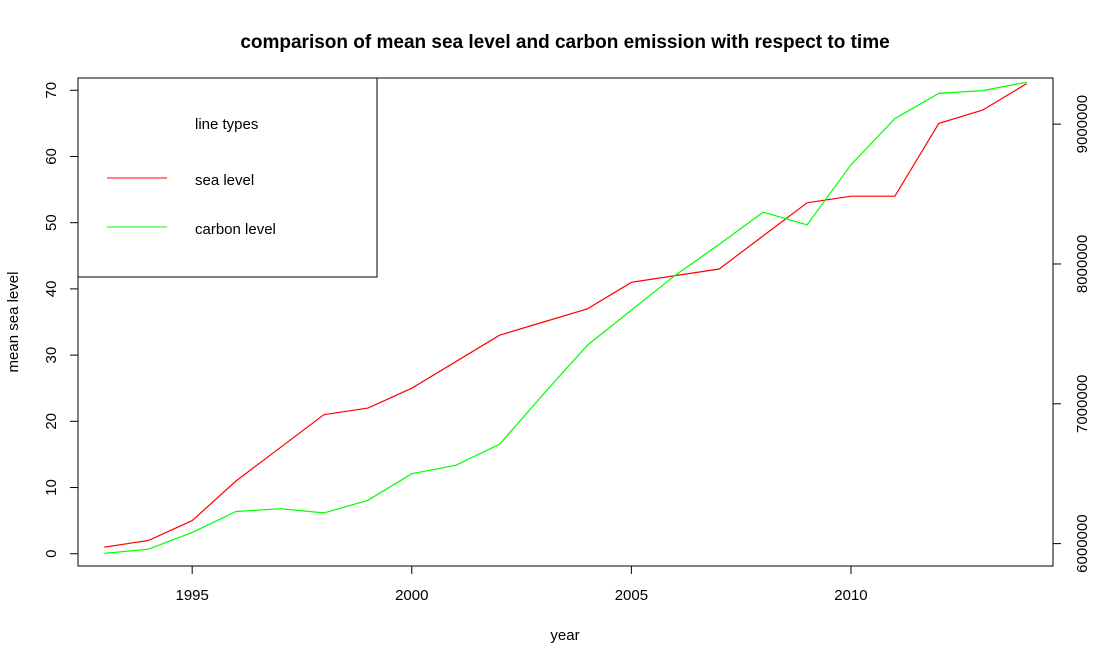 Image resolution: width=1093 pixels, height=664 pixels. What do you see at coordinates (1082, 264) in the screenshot?
I see `y2-tick-label: 8000000` at bounding box center [1082, 264].